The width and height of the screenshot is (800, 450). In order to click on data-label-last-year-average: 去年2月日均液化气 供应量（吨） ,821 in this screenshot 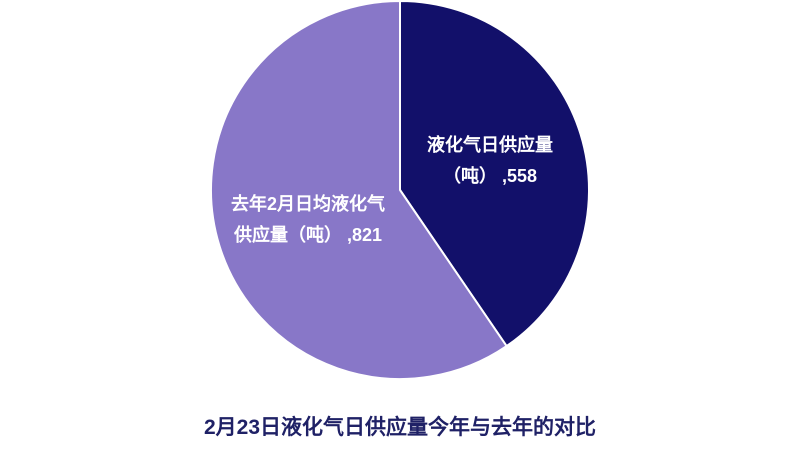, I will do `click(308, 220)`.